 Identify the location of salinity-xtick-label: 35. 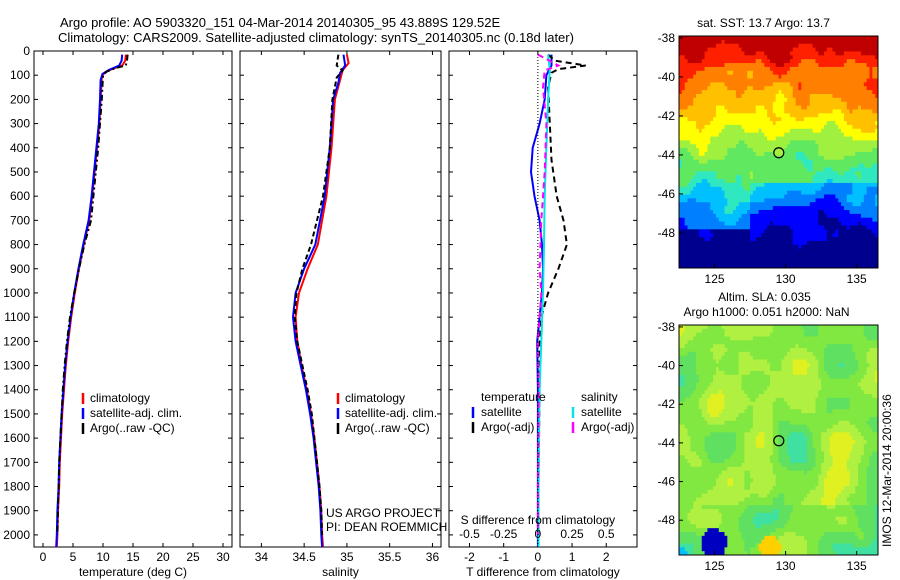
(347, 557).